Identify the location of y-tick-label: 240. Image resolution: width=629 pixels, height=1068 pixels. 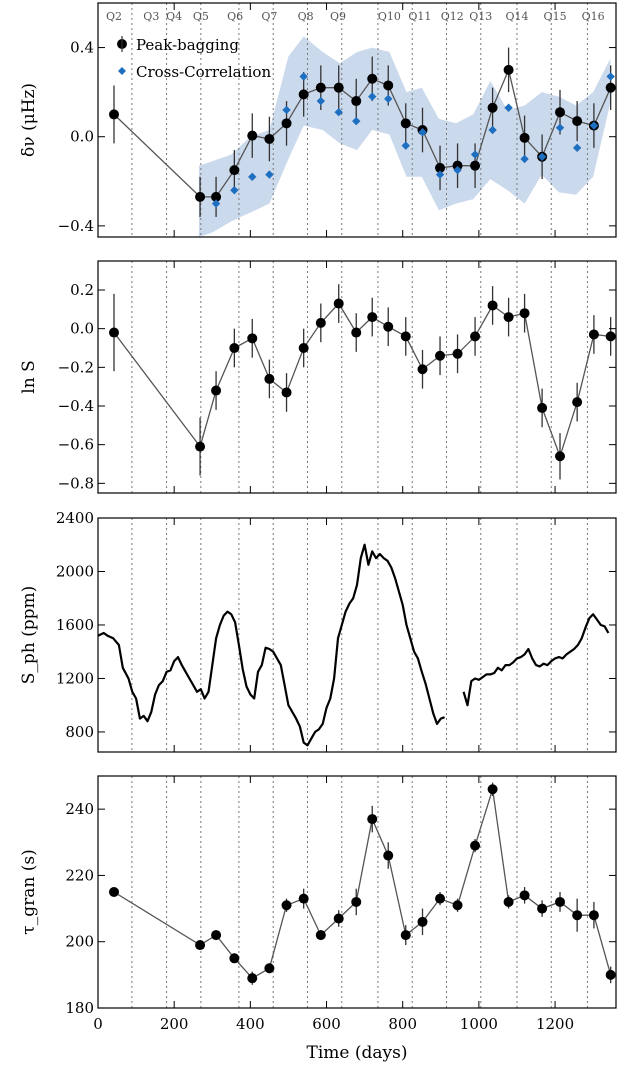
(79, 809).